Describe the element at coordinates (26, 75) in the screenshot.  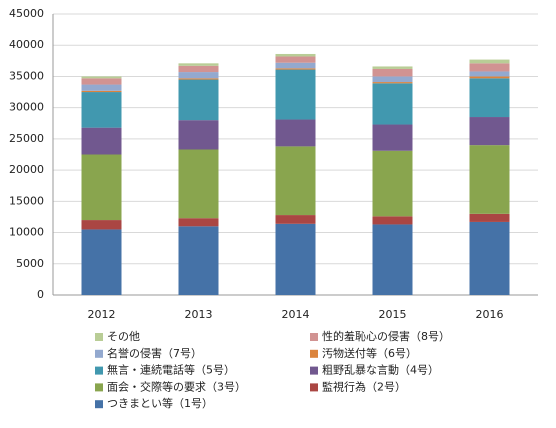
I see `y-tick-label: 35000` at that location.